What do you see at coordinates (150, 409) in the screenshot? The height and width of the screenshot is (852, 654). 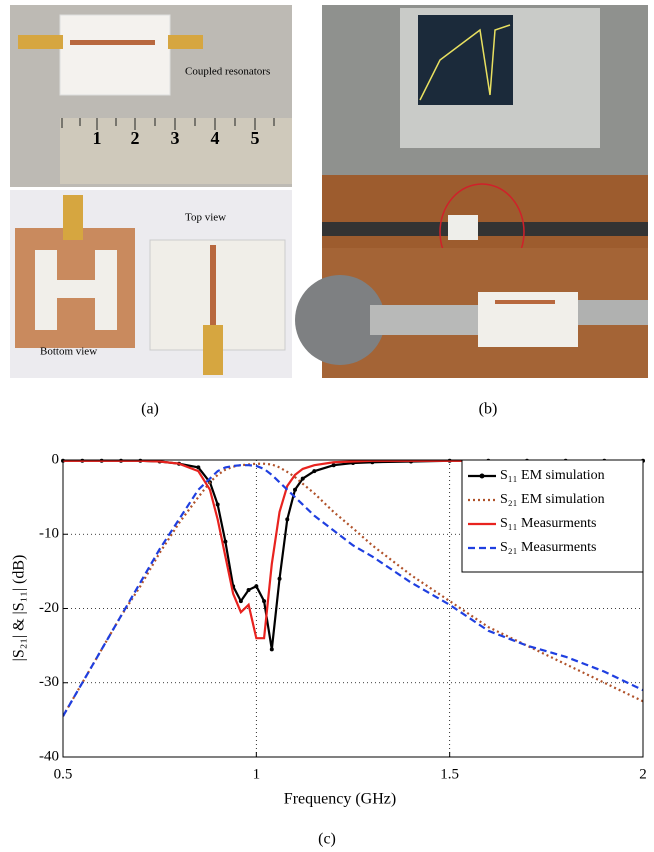 I see `panel-label: (a)` at bounding box center [150, 409].